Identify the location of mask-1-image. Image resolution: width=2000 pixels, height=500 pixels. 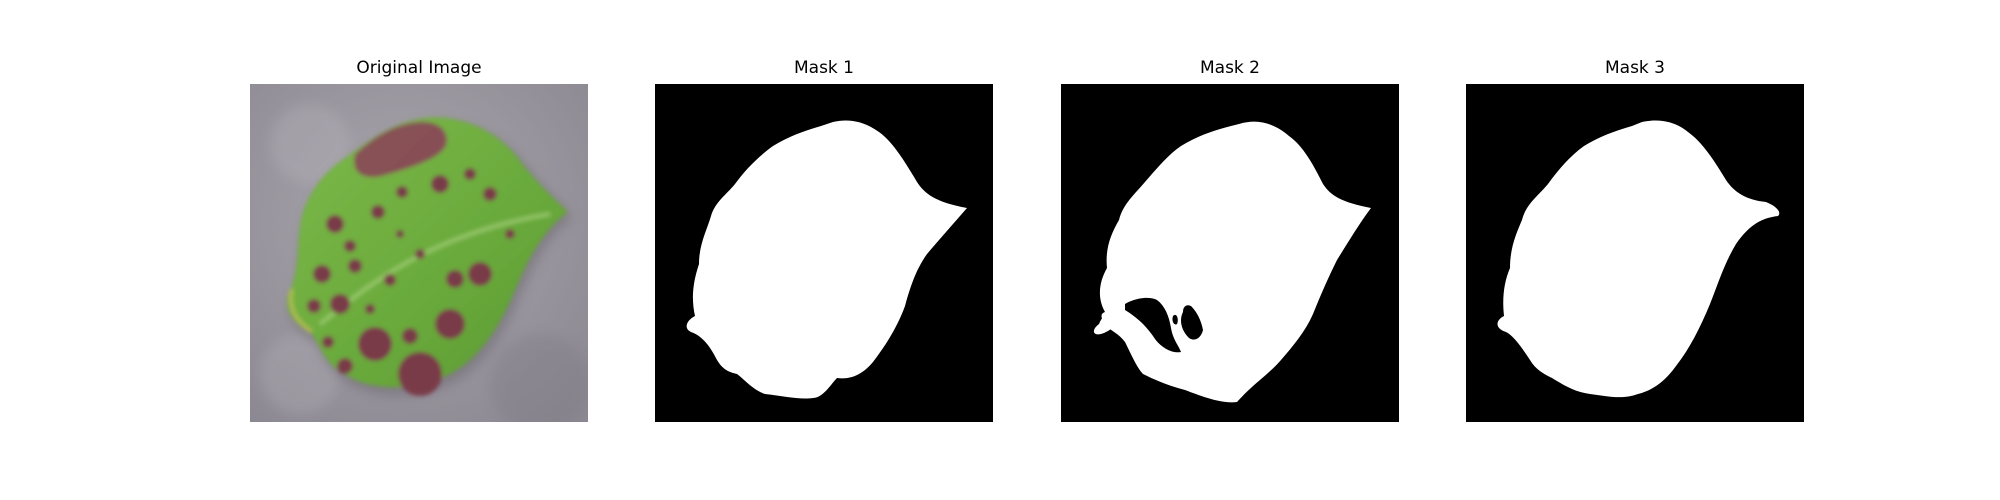
(824, 253).